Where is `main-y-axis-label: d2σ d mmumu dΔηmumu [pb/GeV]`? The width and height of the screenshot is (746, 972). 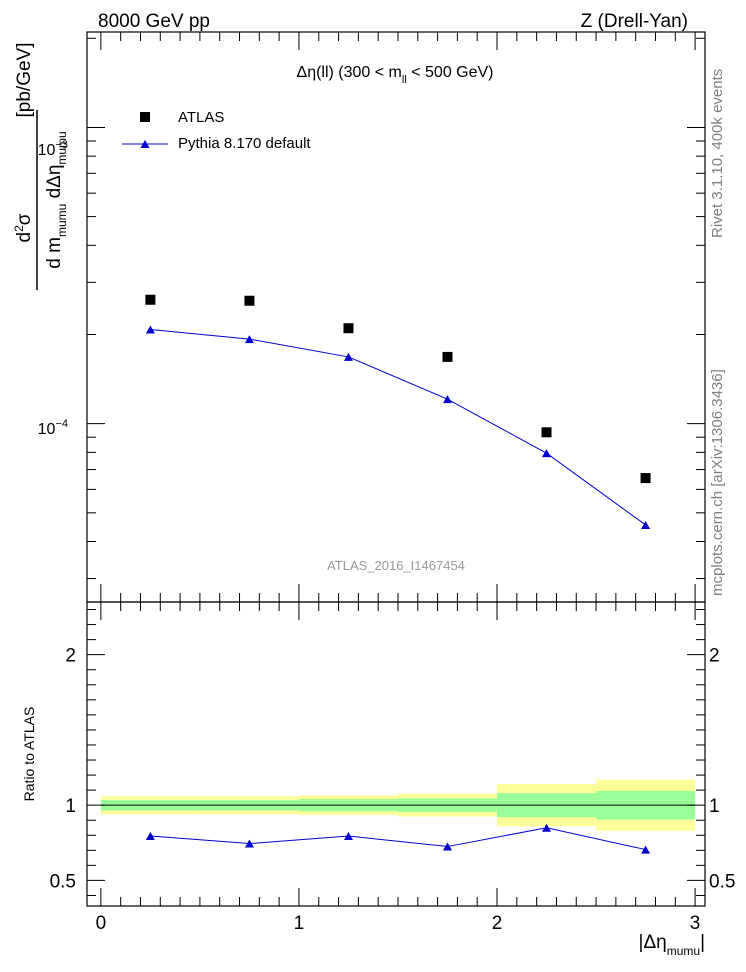
main-y-axis-label: d2σ d mmumu dΔηmumu [pb/GeV] is located at coordinates (40, 166).